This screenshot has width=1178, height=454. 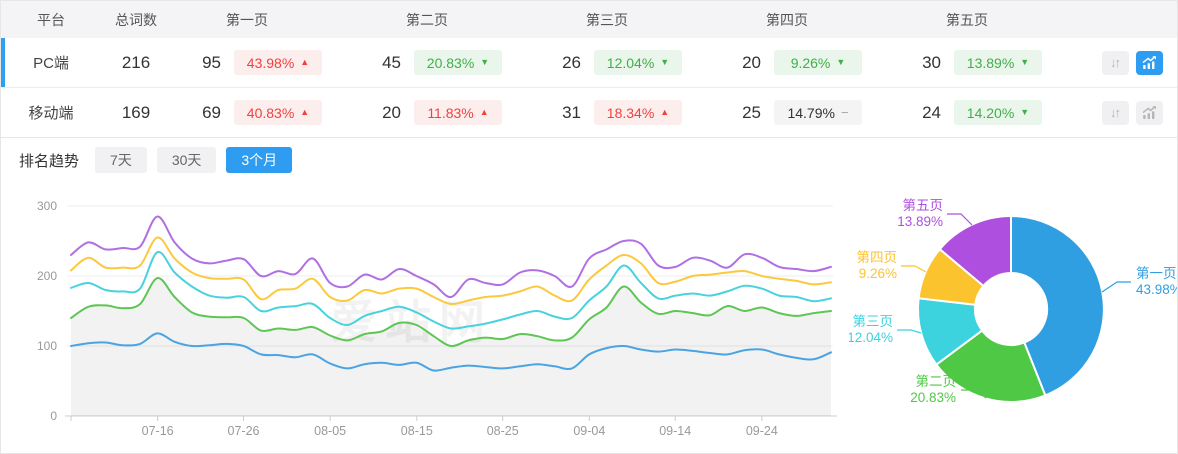 What do you see at coordinates (1157, 289) in the screenshot?
I see `donut-label-percent: 43.98%` at bounding box center [1157, 289].